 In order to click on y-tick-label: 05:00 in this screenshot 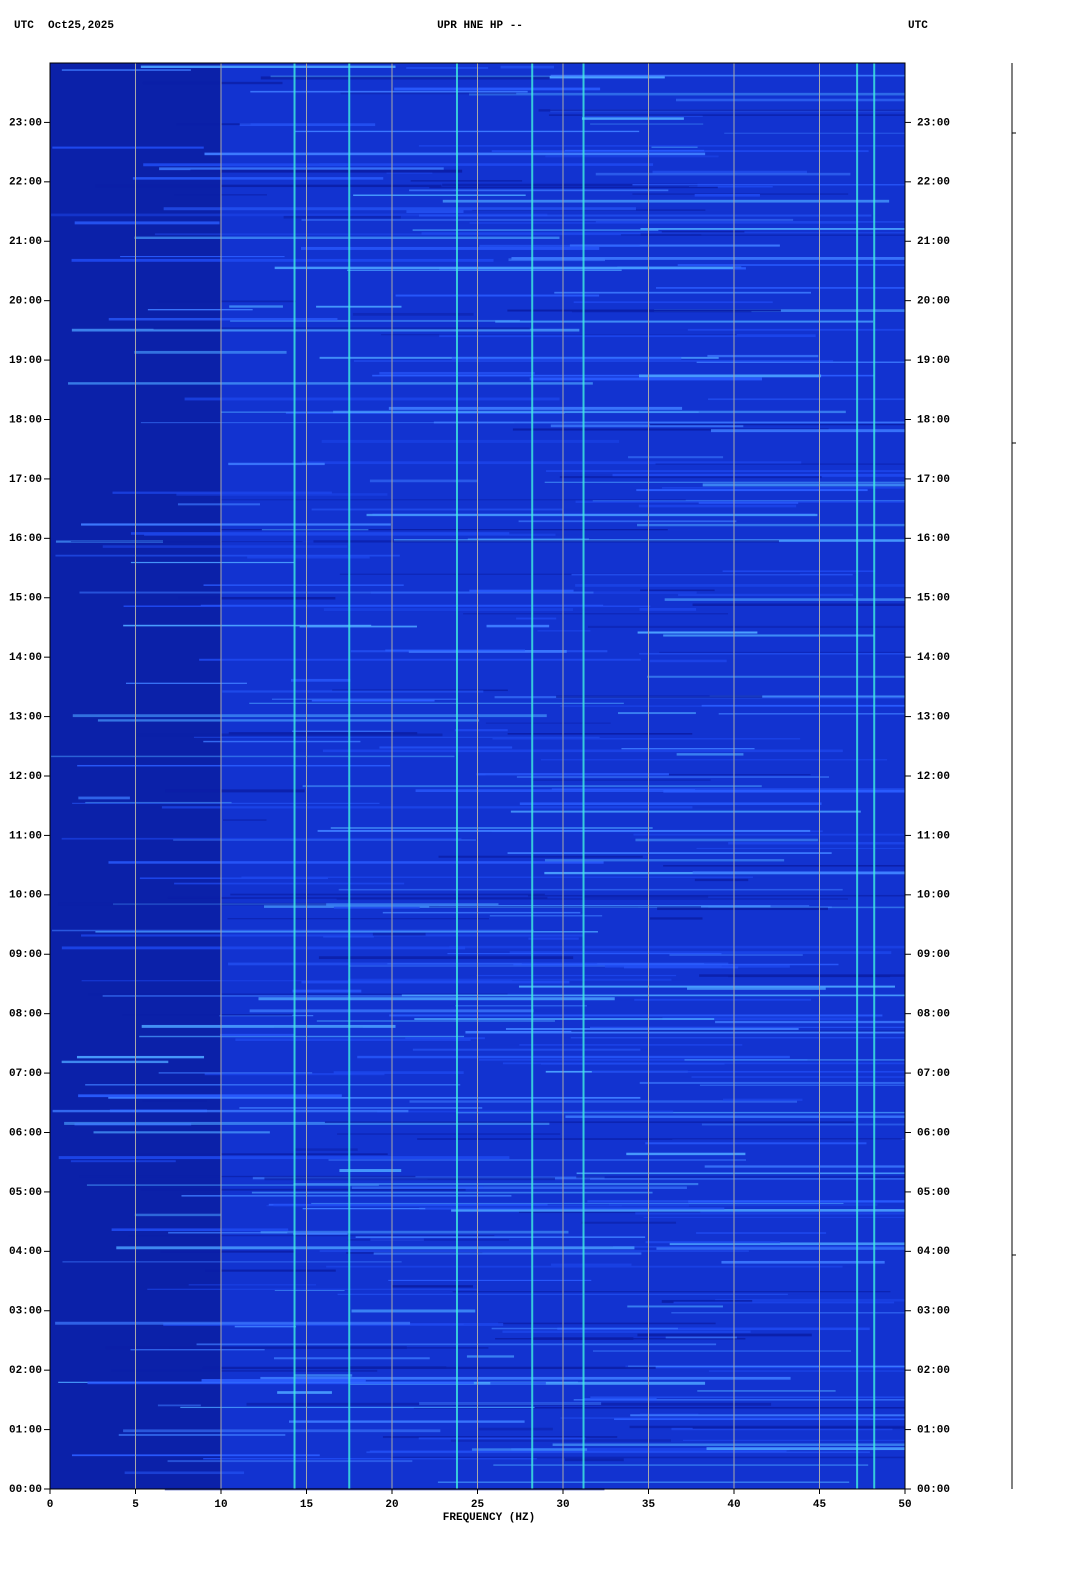, I will do `click(933, 1193)`.